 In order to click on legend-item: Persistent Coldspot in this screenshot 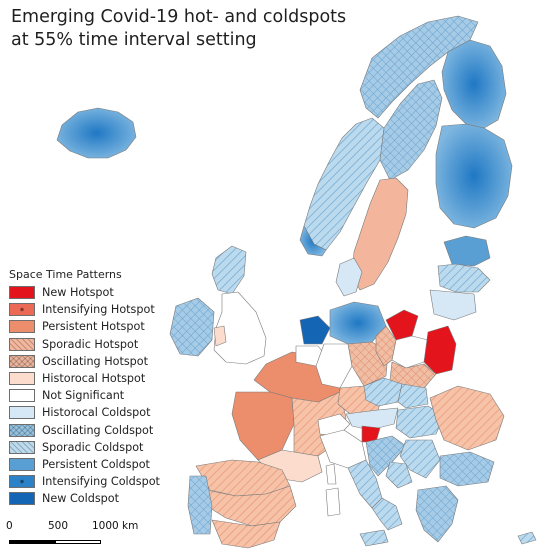, I will do `click(82, 464)`.